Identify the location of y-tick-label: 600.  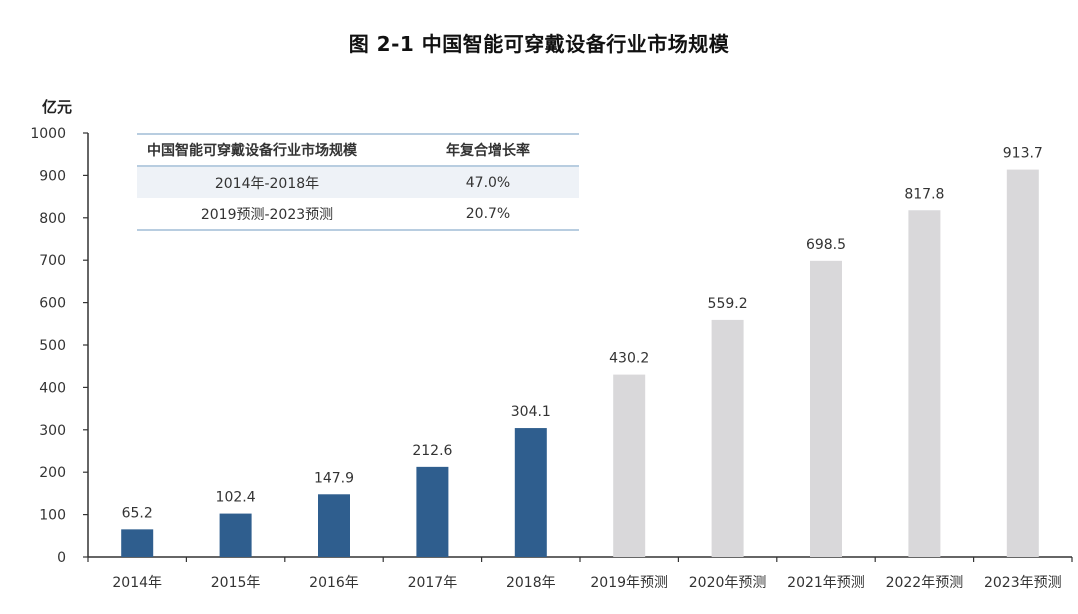
(52, 304).